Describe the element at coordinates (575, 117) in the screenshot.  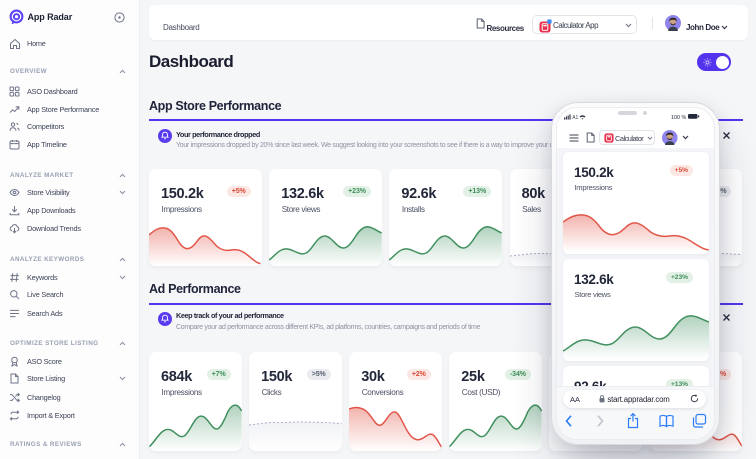
I see `svg-text: A1` at that location.